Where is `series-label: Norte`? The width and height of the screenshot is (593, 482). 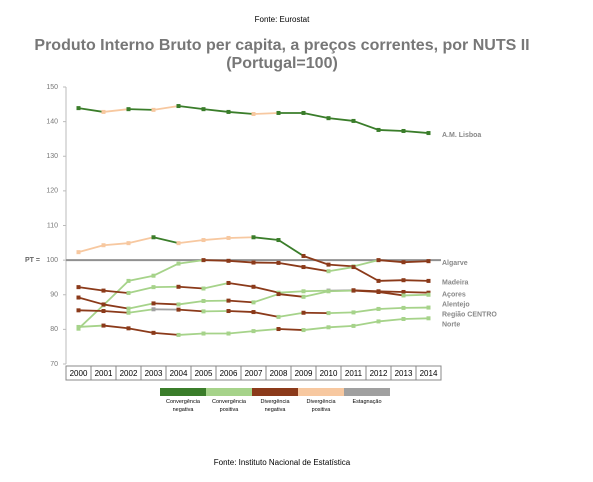
series-label: Norte is located at coordinates (451, 325).